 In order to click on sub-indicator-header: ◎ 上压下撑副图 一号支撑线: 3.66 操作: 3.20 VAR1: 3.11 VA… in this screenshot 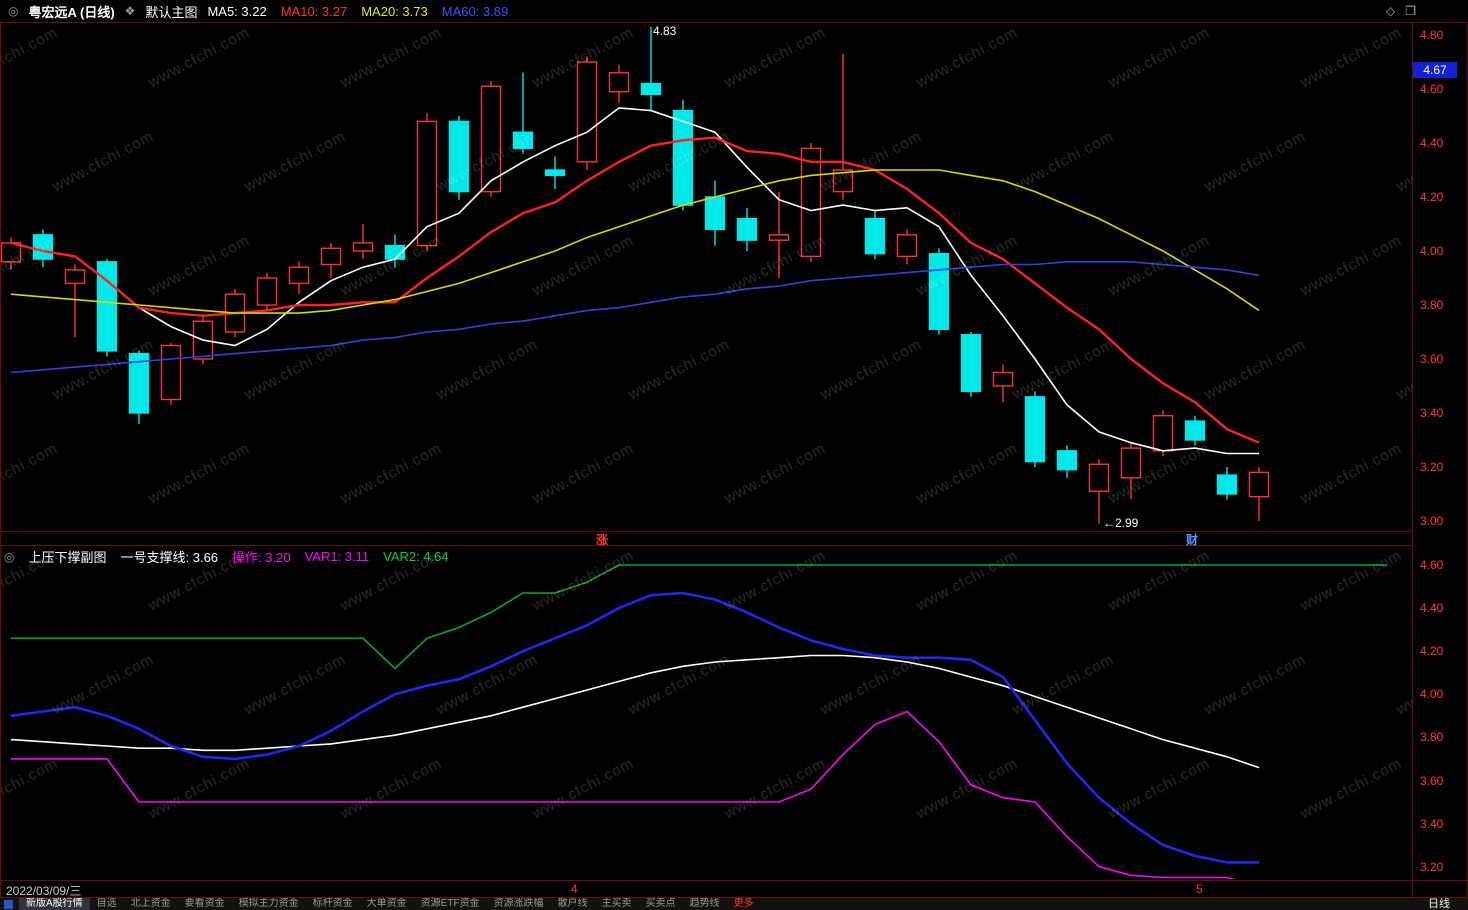, I will do `click(226, 556)`.